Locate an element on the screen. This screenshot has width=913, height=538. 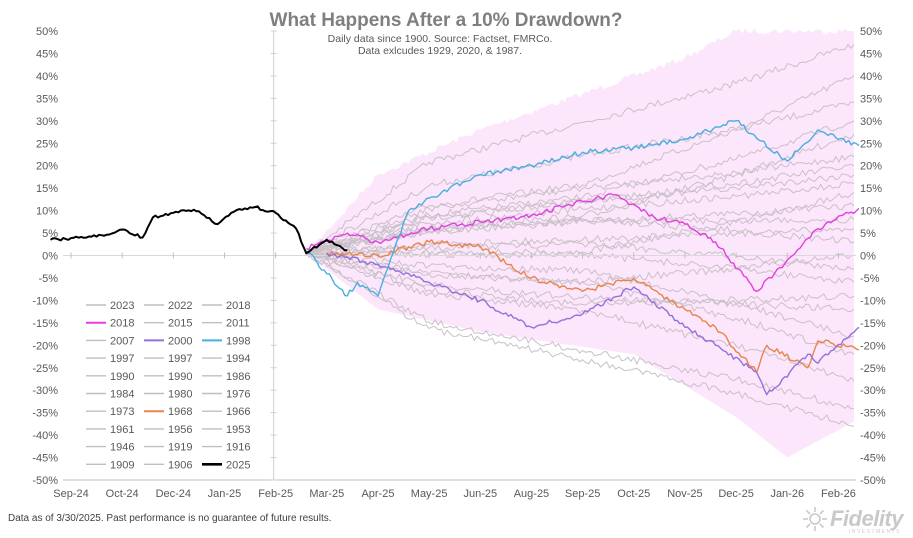
y-tick-left: -35% is located at coordinates (45, 414).